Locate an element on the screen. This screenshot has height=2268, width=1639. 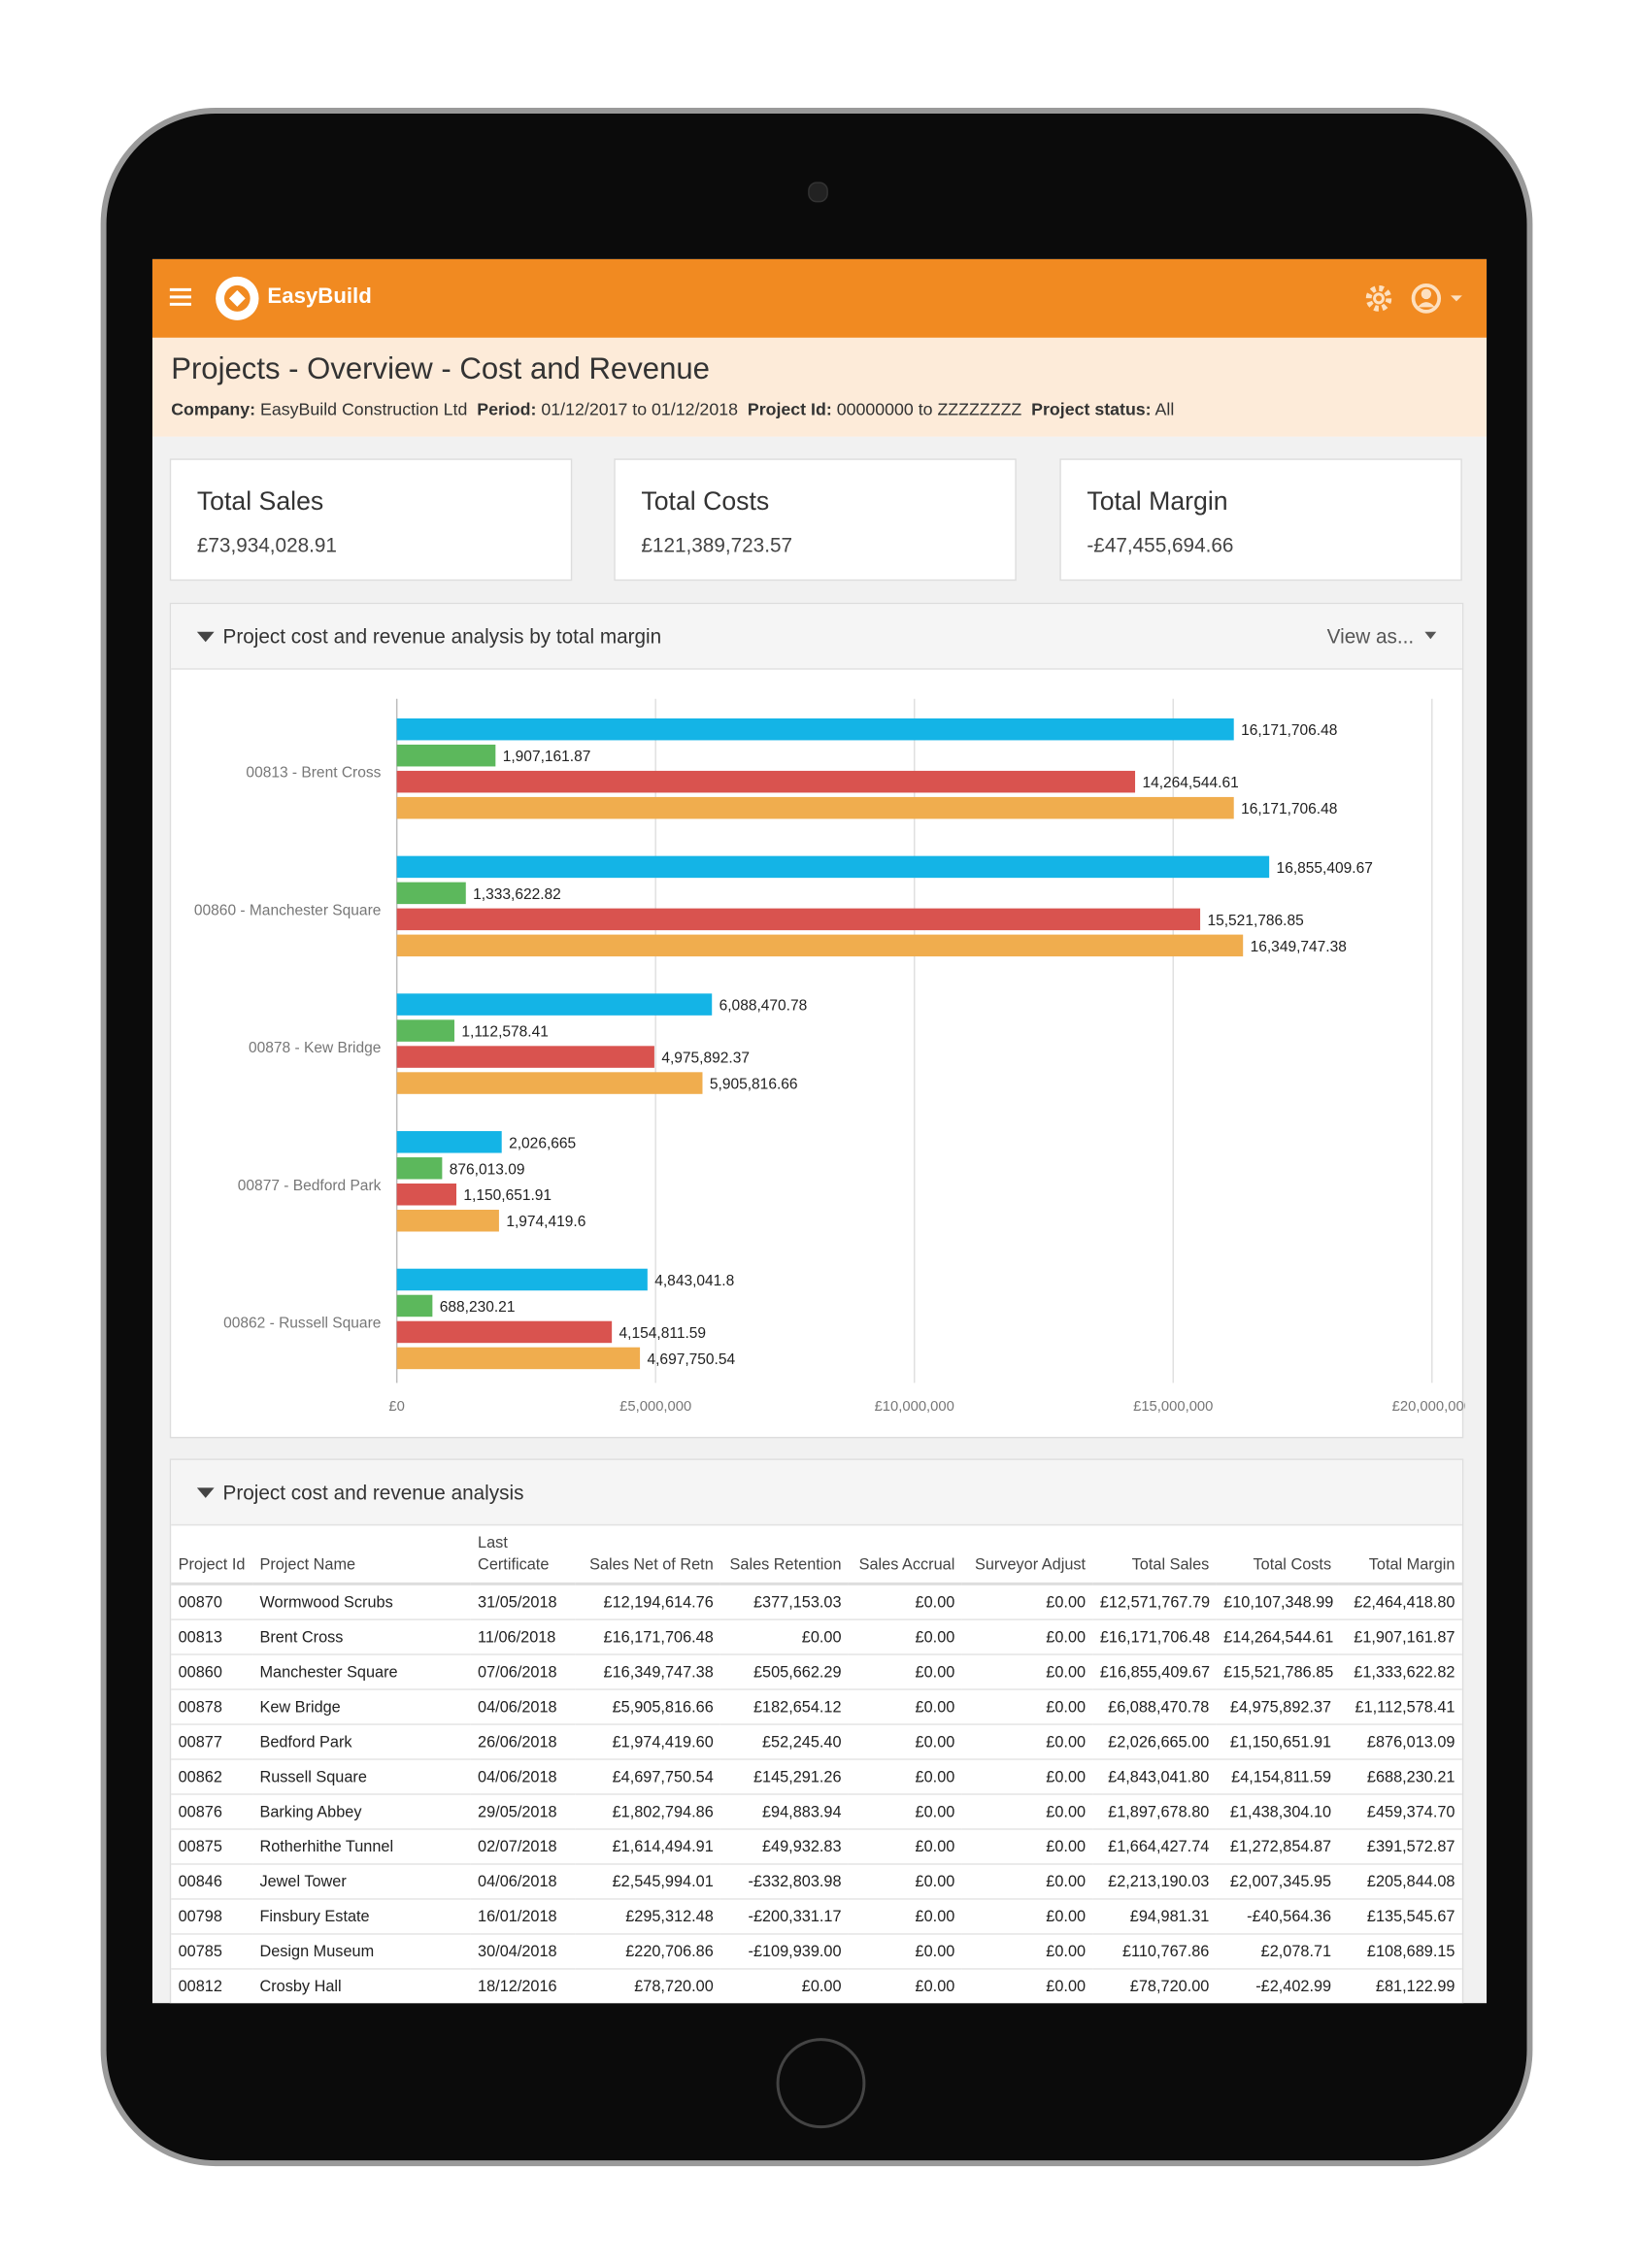
table-cell: £16,855,409.67 is located at coordinates (1154, 1672).